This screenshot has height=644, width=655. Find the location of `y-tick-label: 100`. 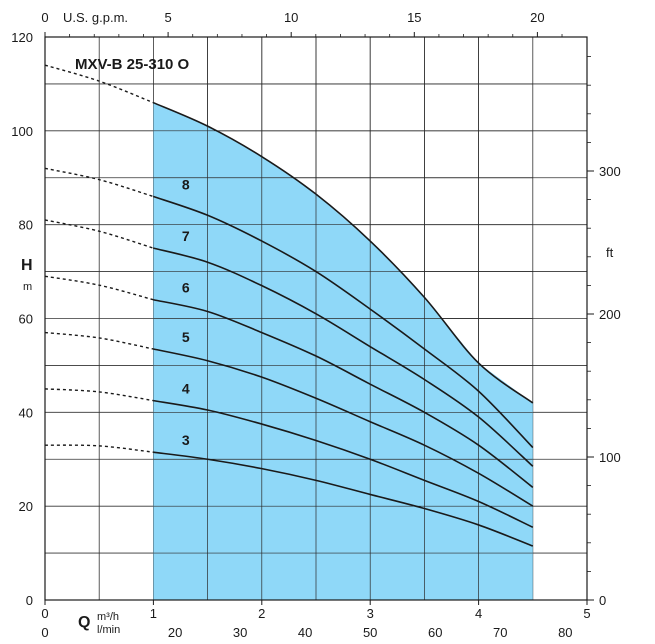

y-tick-label: 100 is located at coordinates (22, 131).